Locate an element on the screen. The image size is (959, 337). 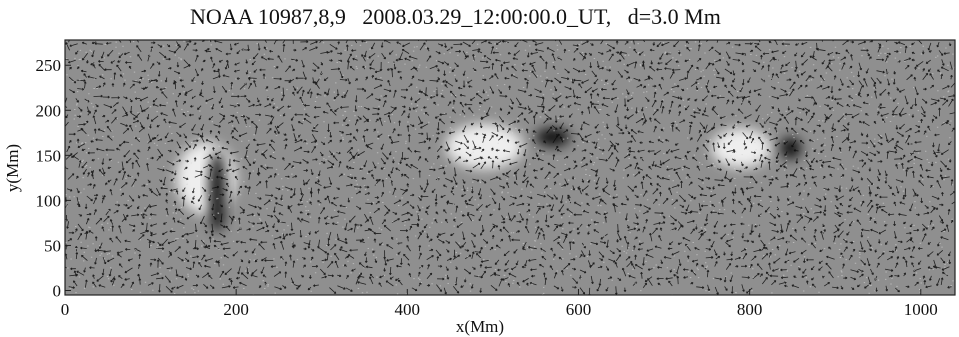
y-tick-label: 0 is located at coordinates (57, 290).